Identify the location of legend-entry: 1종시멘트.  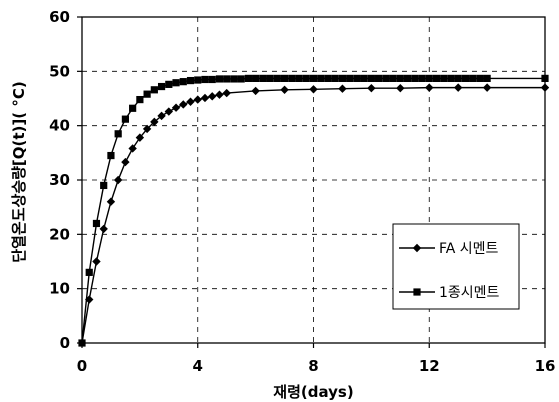
(449, 293).